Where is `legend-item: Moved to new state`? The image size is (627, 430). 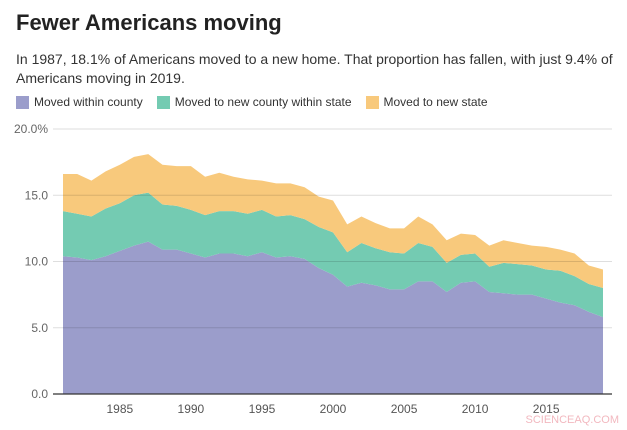
legend-item: Moved to new state is located at coordinates (426, 102).